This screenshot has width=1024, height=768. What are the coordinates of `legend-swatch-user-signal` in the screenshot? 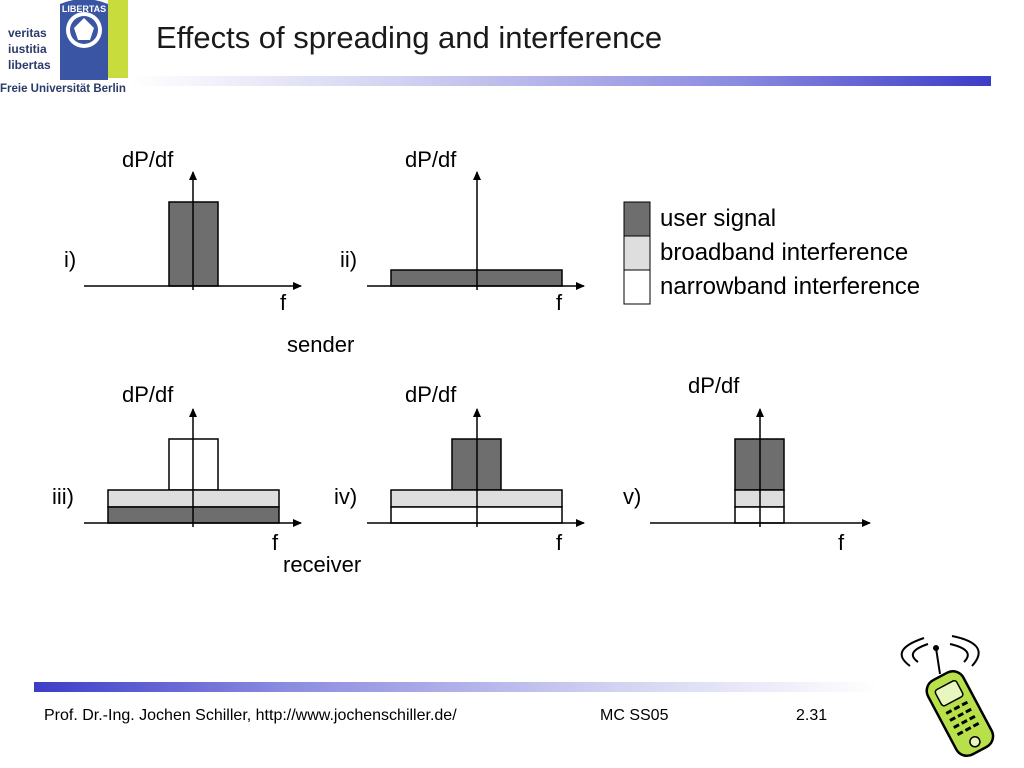 It's located at (637, 219).